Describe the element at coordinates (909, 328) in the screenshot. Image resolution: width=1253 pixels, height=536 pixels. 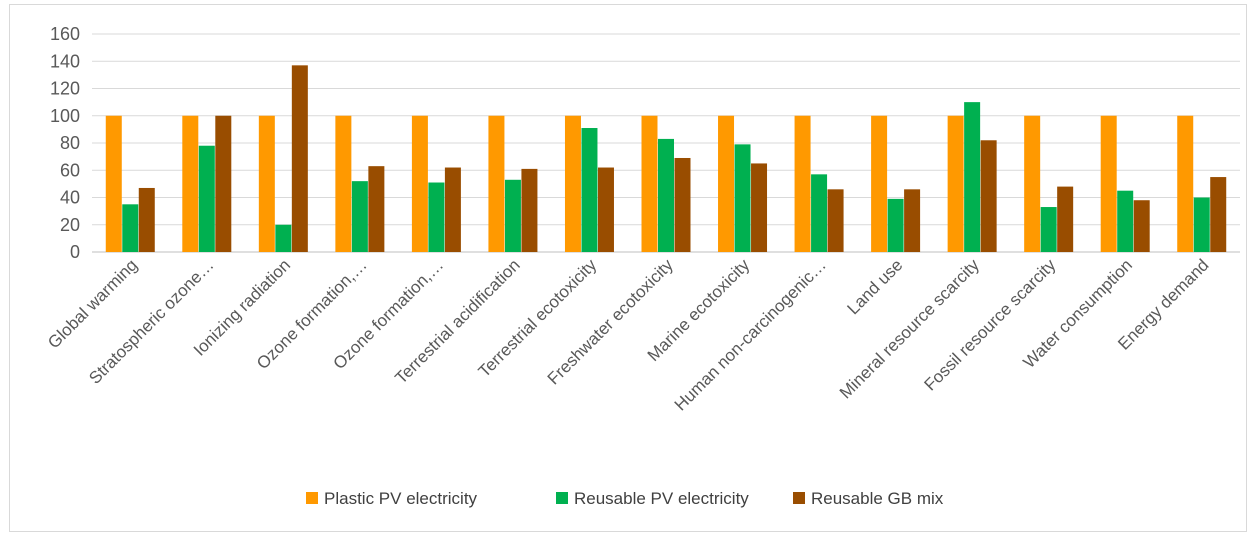
I see `x-category-label: Mineral resource scarcity` at that location.